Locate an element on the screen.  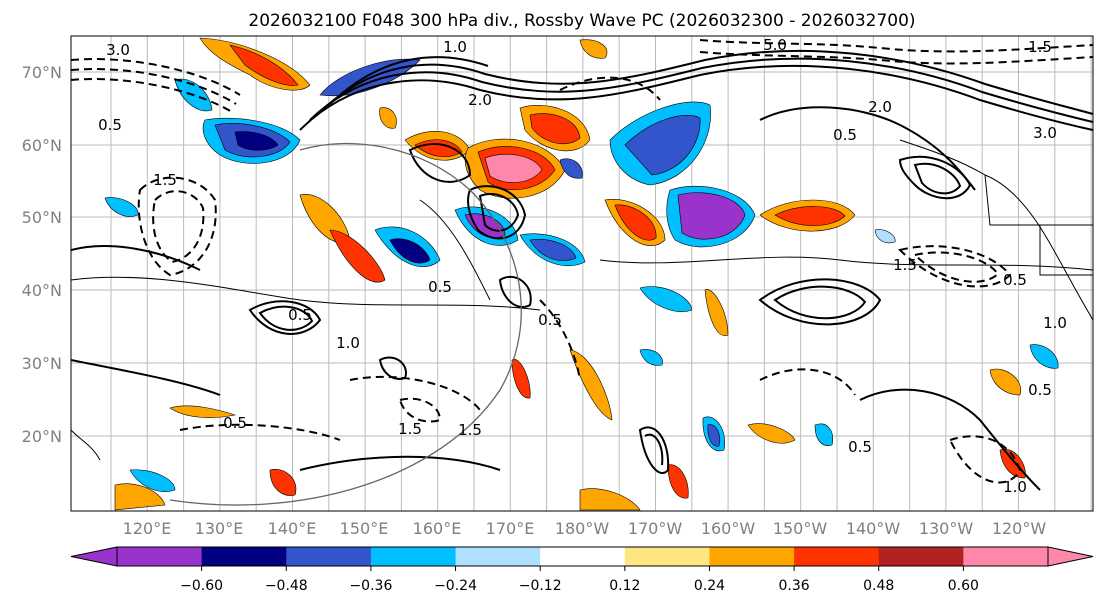
longitude-tick-label: 140°E is located at coordinates (292, 528).